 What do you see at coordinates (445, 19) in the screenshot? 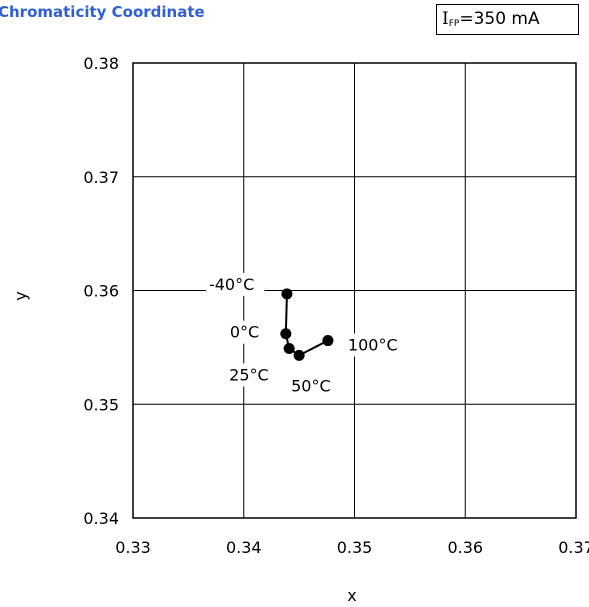
I see `condition-symbol: I` at bounding box center [445, 19].